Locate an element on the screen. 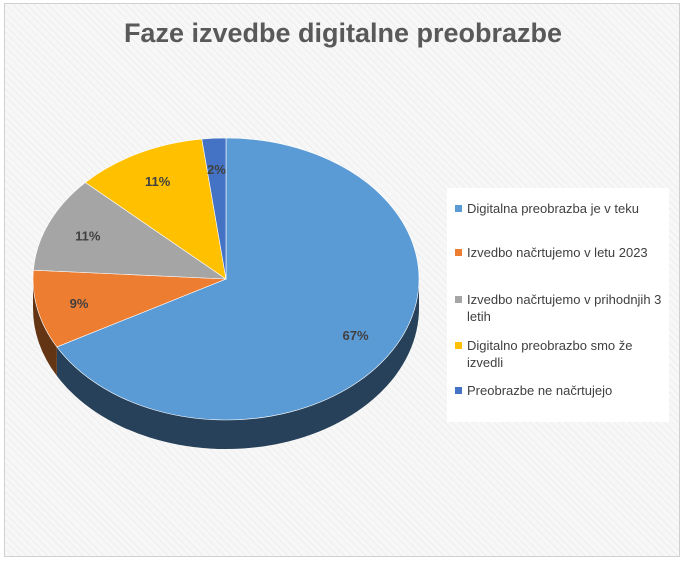 This screenshot has height=563, width=686. legend-label: Izvedbo načrtujemo v prihodnjih 3 letih is located at coordinates (564, 308).